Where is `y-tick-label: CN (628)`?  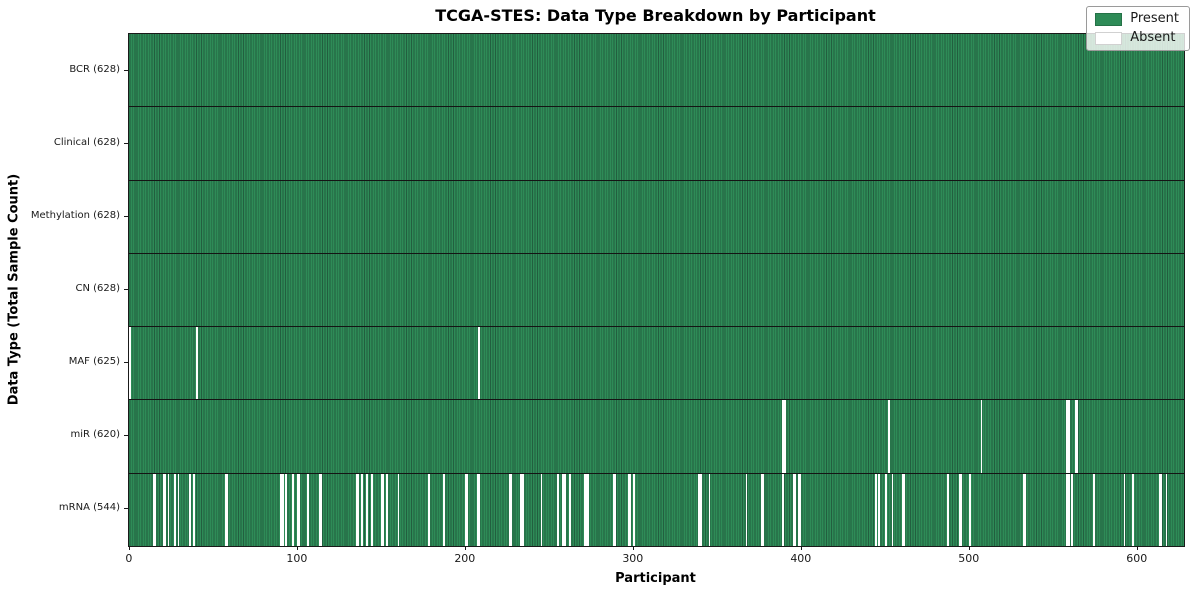 y-tick-label: CN (628) is located at coordinates (97, 288).